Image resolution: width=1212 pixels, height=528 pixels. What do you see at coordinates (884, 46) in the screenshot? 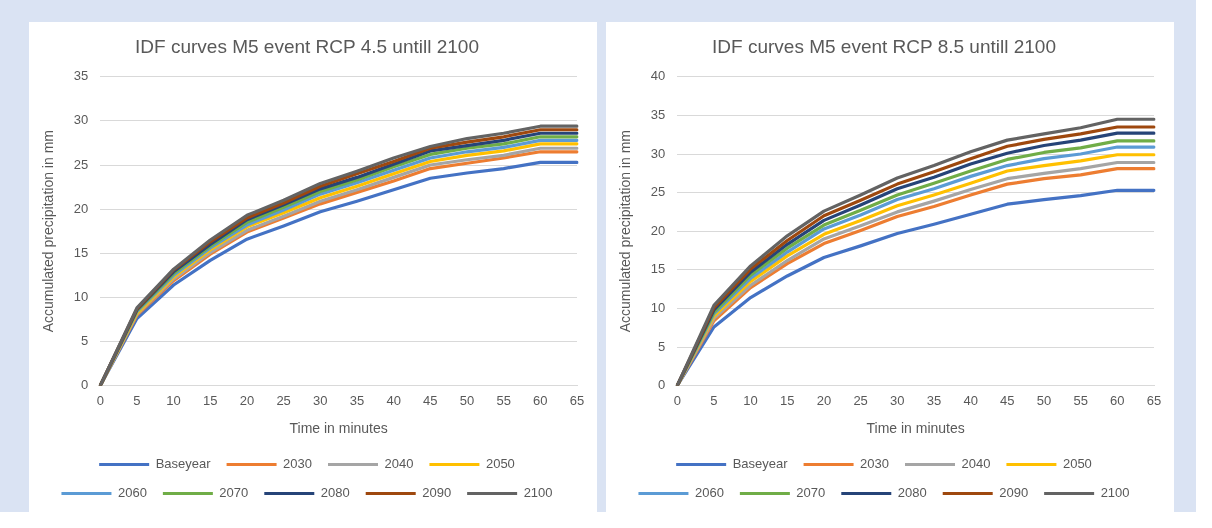
I see `chart-title: IDF curves M5 event RCP 8.5 untill 2100` at bounding box center [884, 46].